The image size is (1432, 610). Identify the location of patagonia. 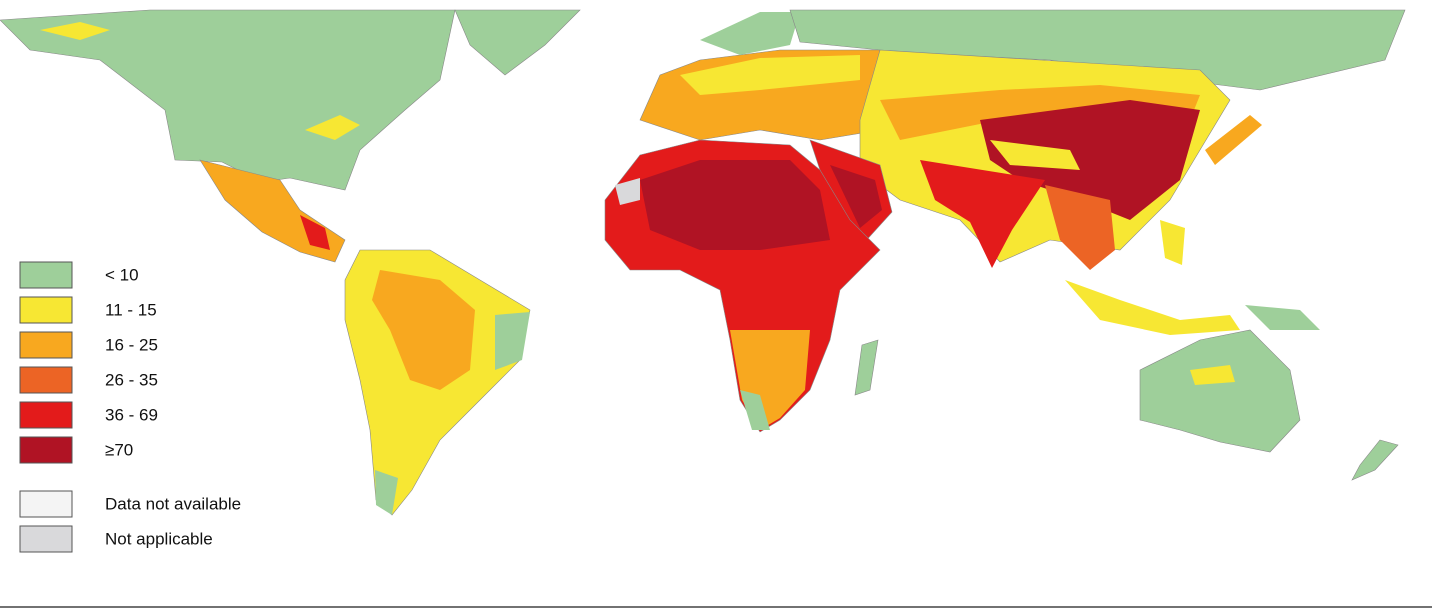
(386, 492).